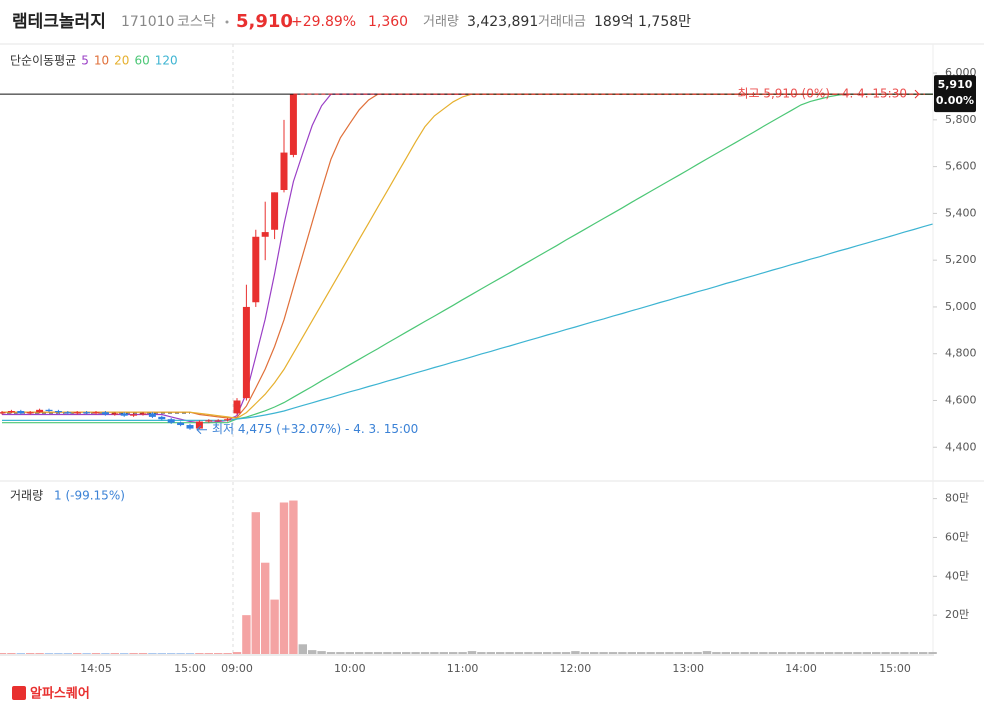  I want to click on y-tick-label: 60만, so click(957, 536).